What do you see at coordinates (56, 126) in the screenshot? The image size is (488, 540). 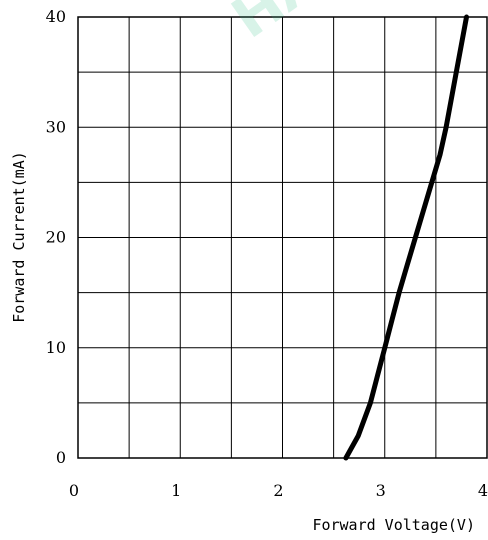 I see `y-tick-label: 30` at bounding box center [56, 126].